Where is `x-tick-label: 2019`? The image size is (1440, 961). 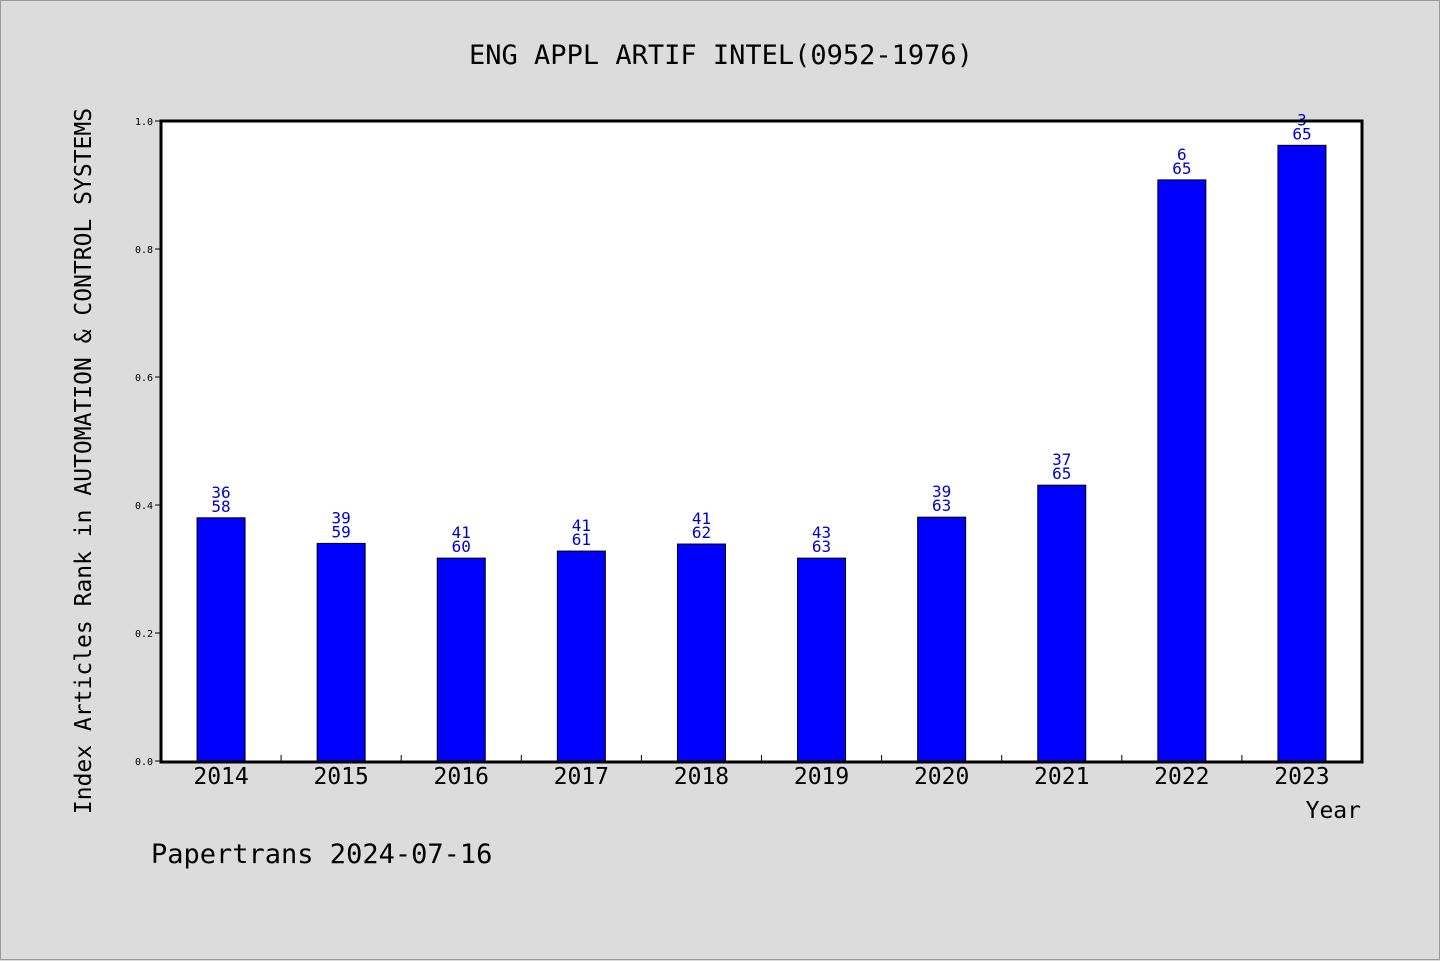 x-tick-label: 2019 is located at coordinates (821, 777).